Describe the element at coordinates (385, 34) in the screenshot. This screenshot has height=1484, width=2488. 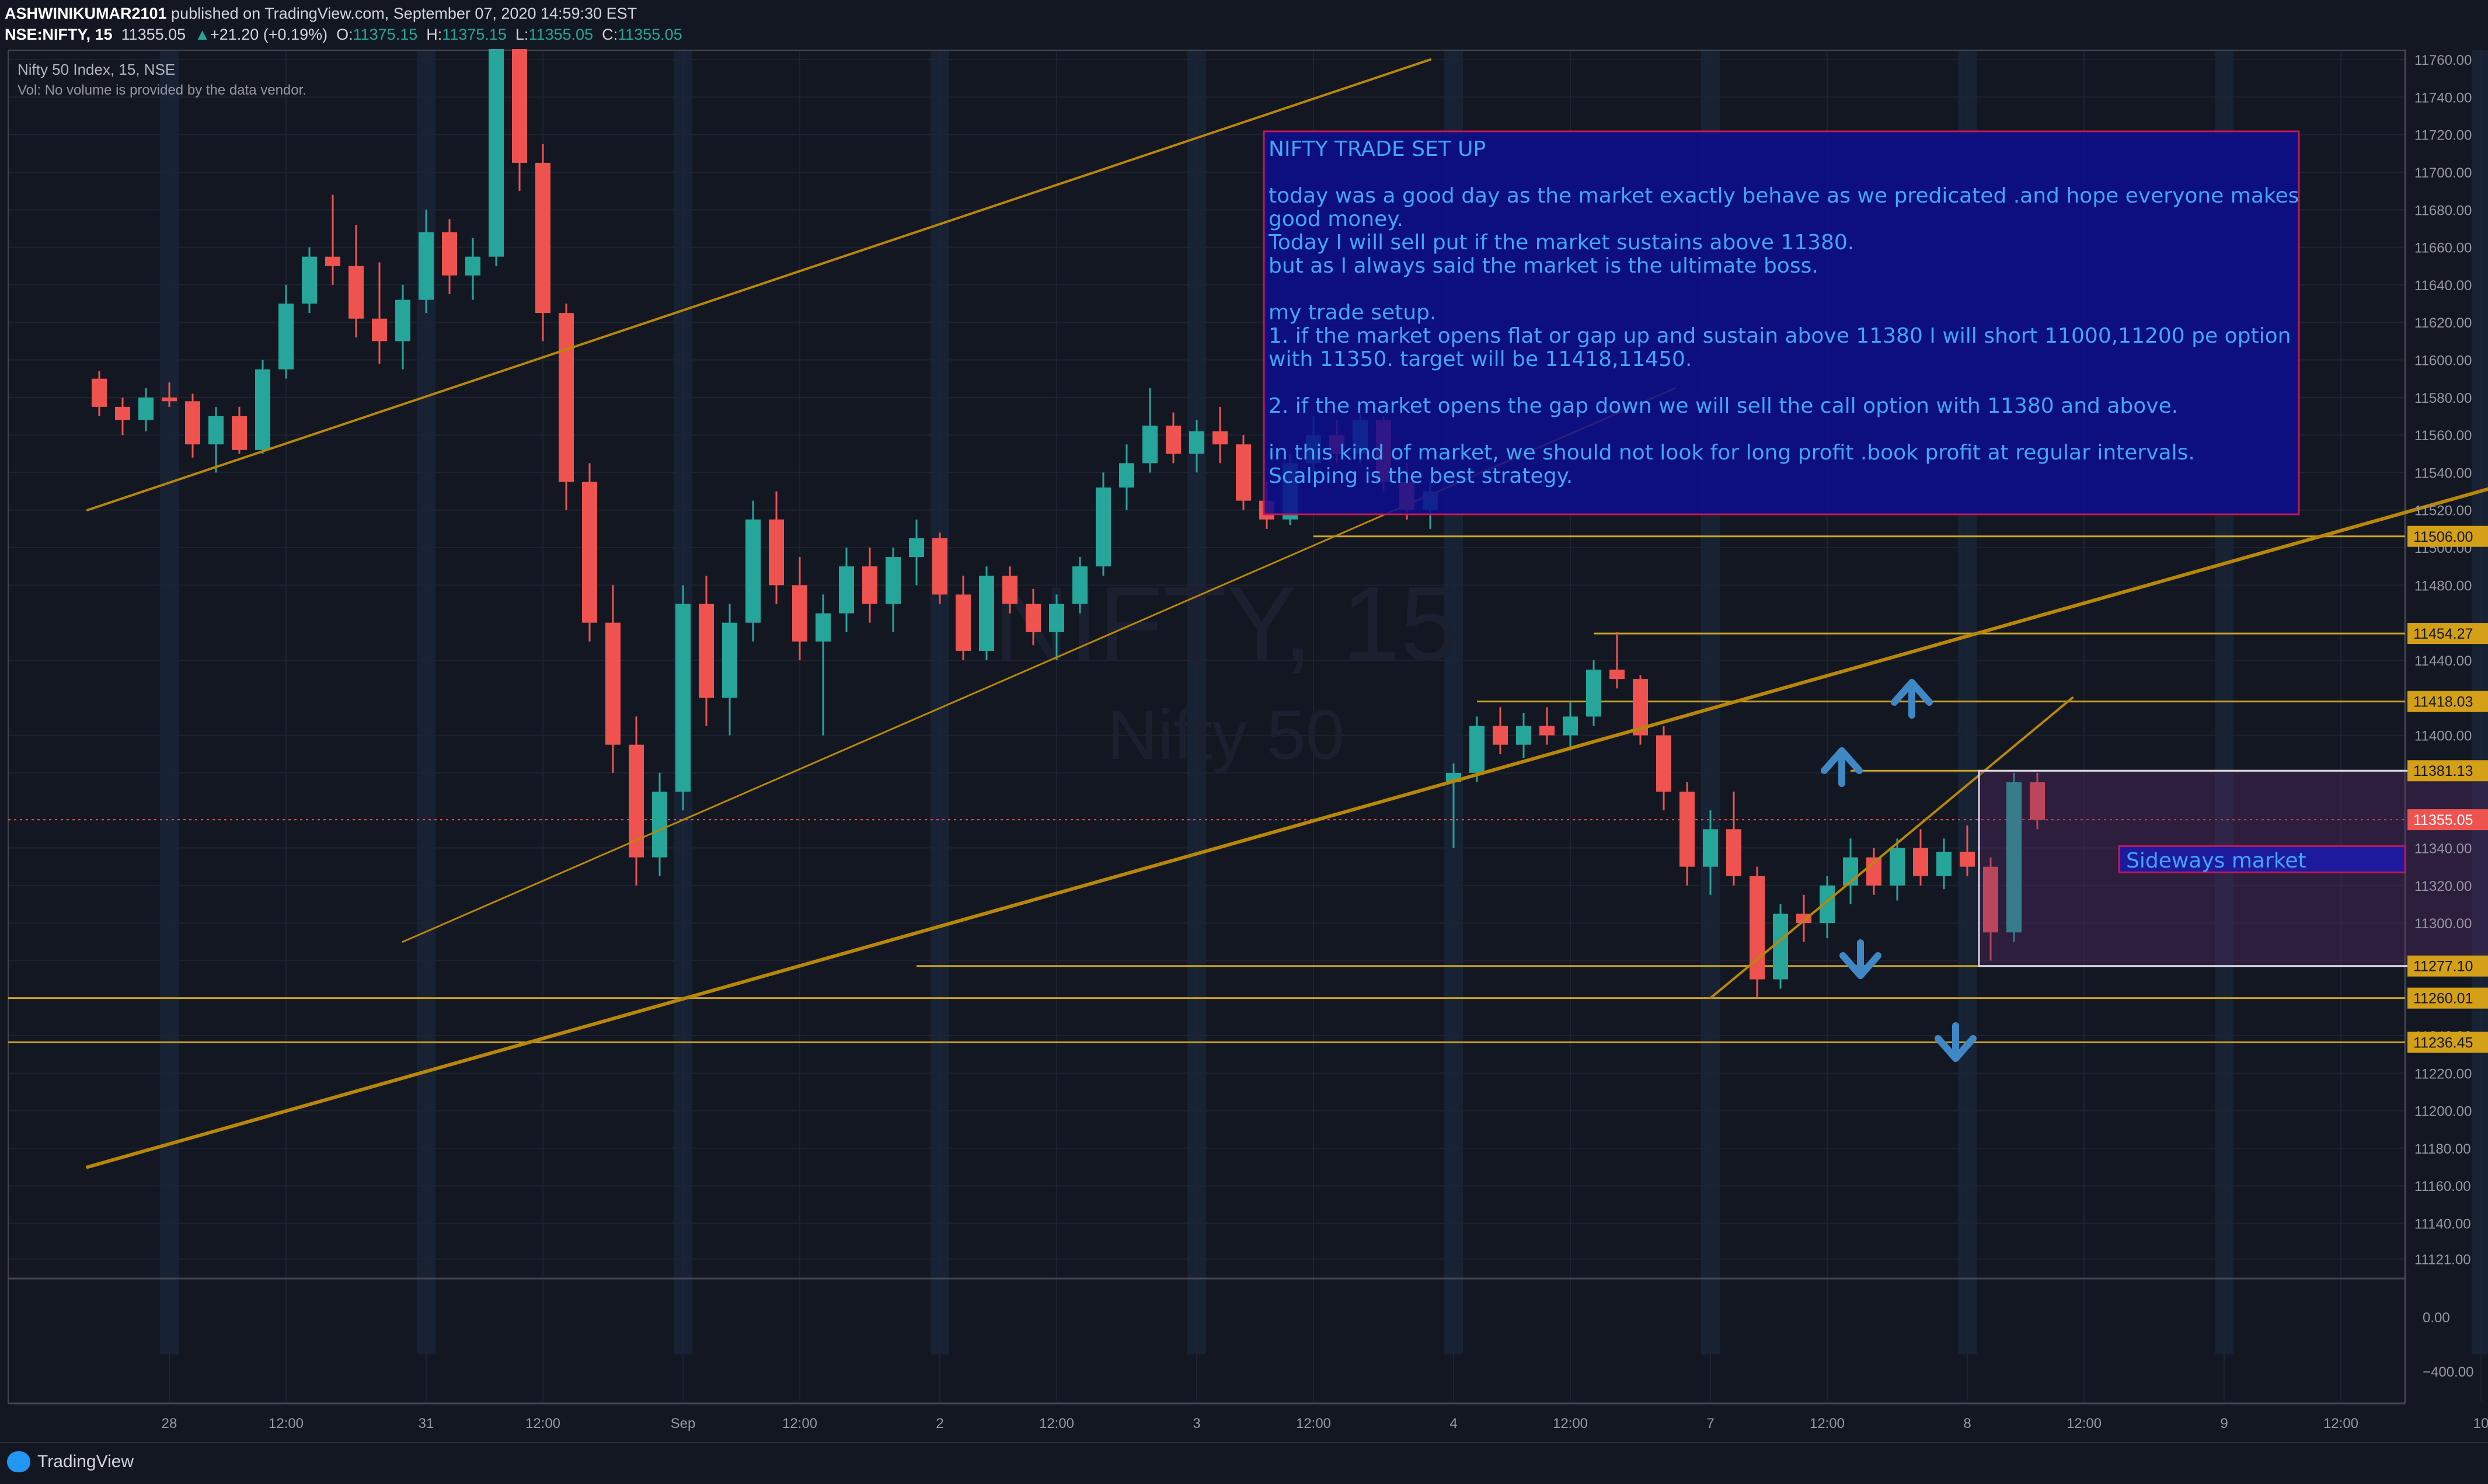
I see `open-value: 11375.15` at that location.